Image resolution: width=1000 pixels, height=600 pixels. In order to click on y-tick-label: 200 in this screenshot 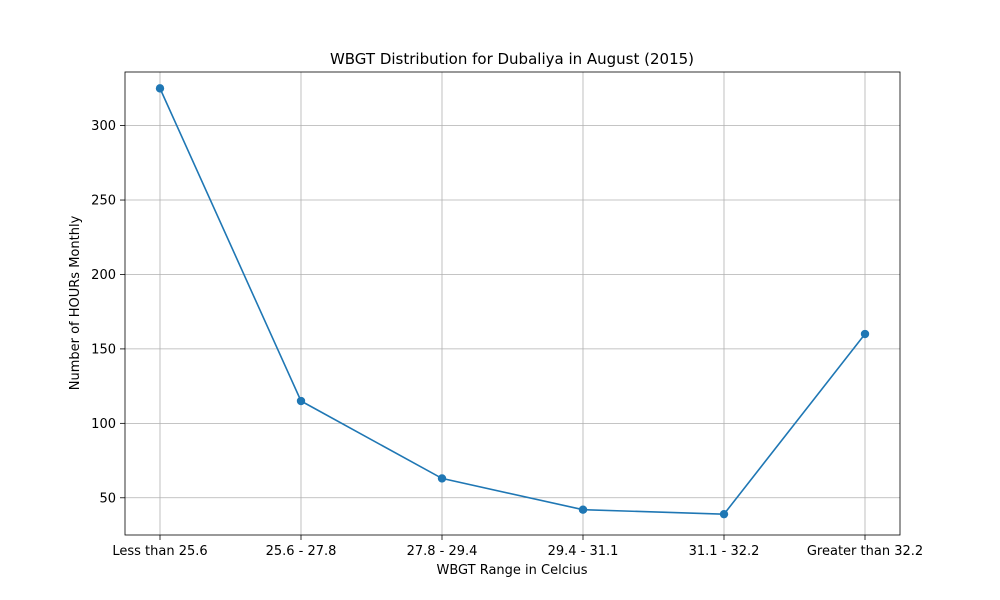, I will do `click(103, 275)`.